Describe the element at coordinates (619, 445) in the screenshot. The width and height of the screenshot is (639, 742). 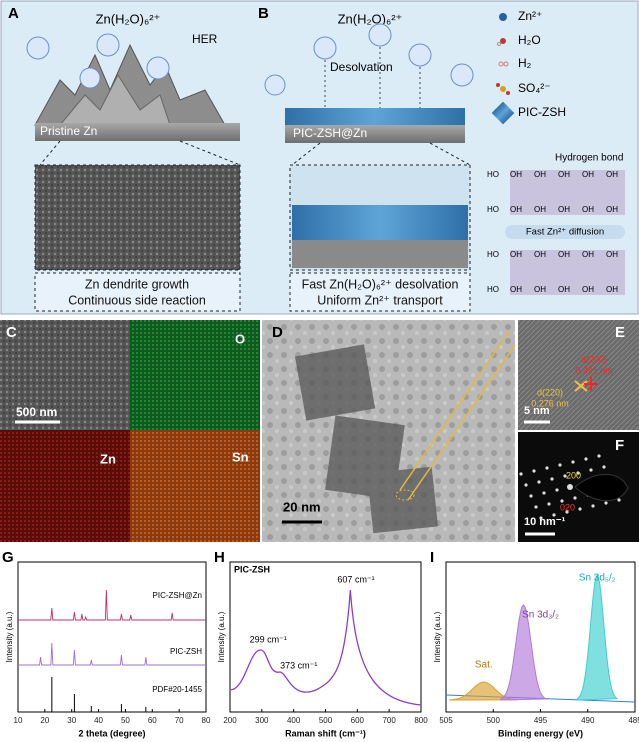
I see `panel-label: F` at that location.